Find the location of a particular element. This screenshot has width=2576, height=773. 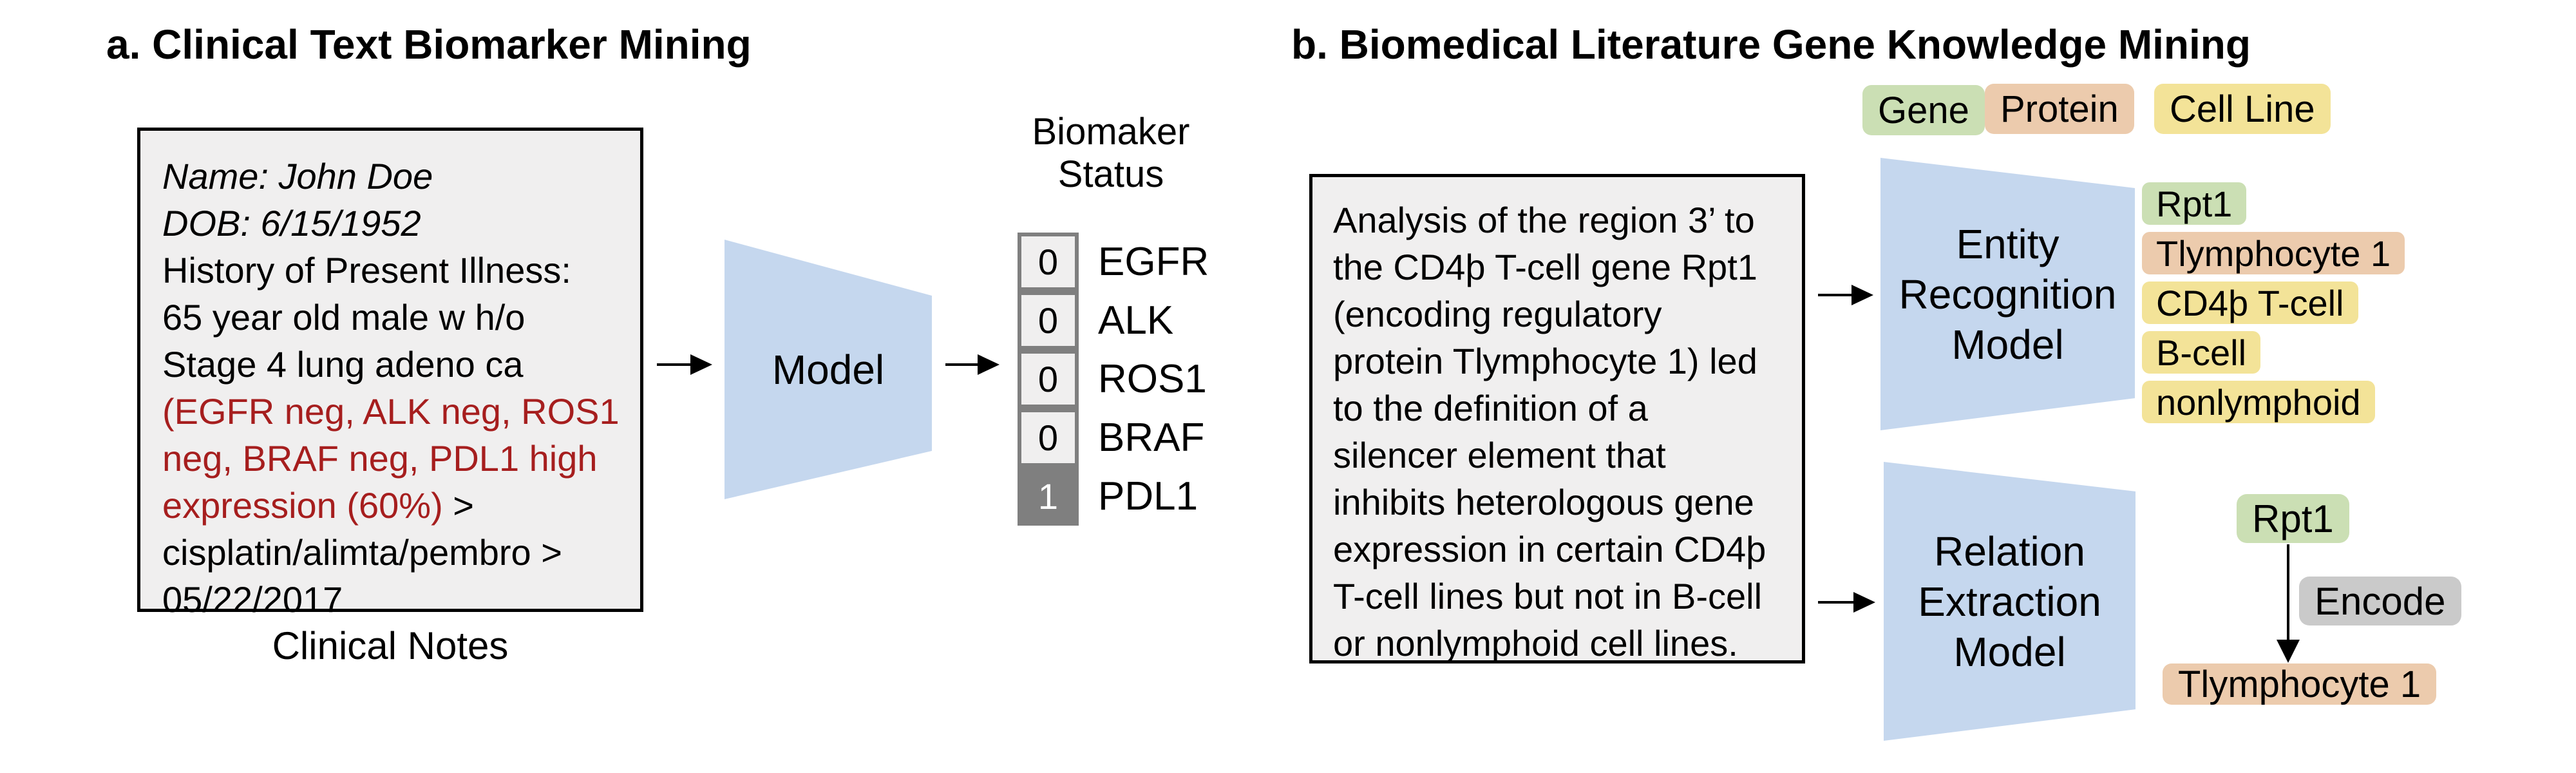

biomarker-name-label: PDL1 is located at coordinates (1148, 496).